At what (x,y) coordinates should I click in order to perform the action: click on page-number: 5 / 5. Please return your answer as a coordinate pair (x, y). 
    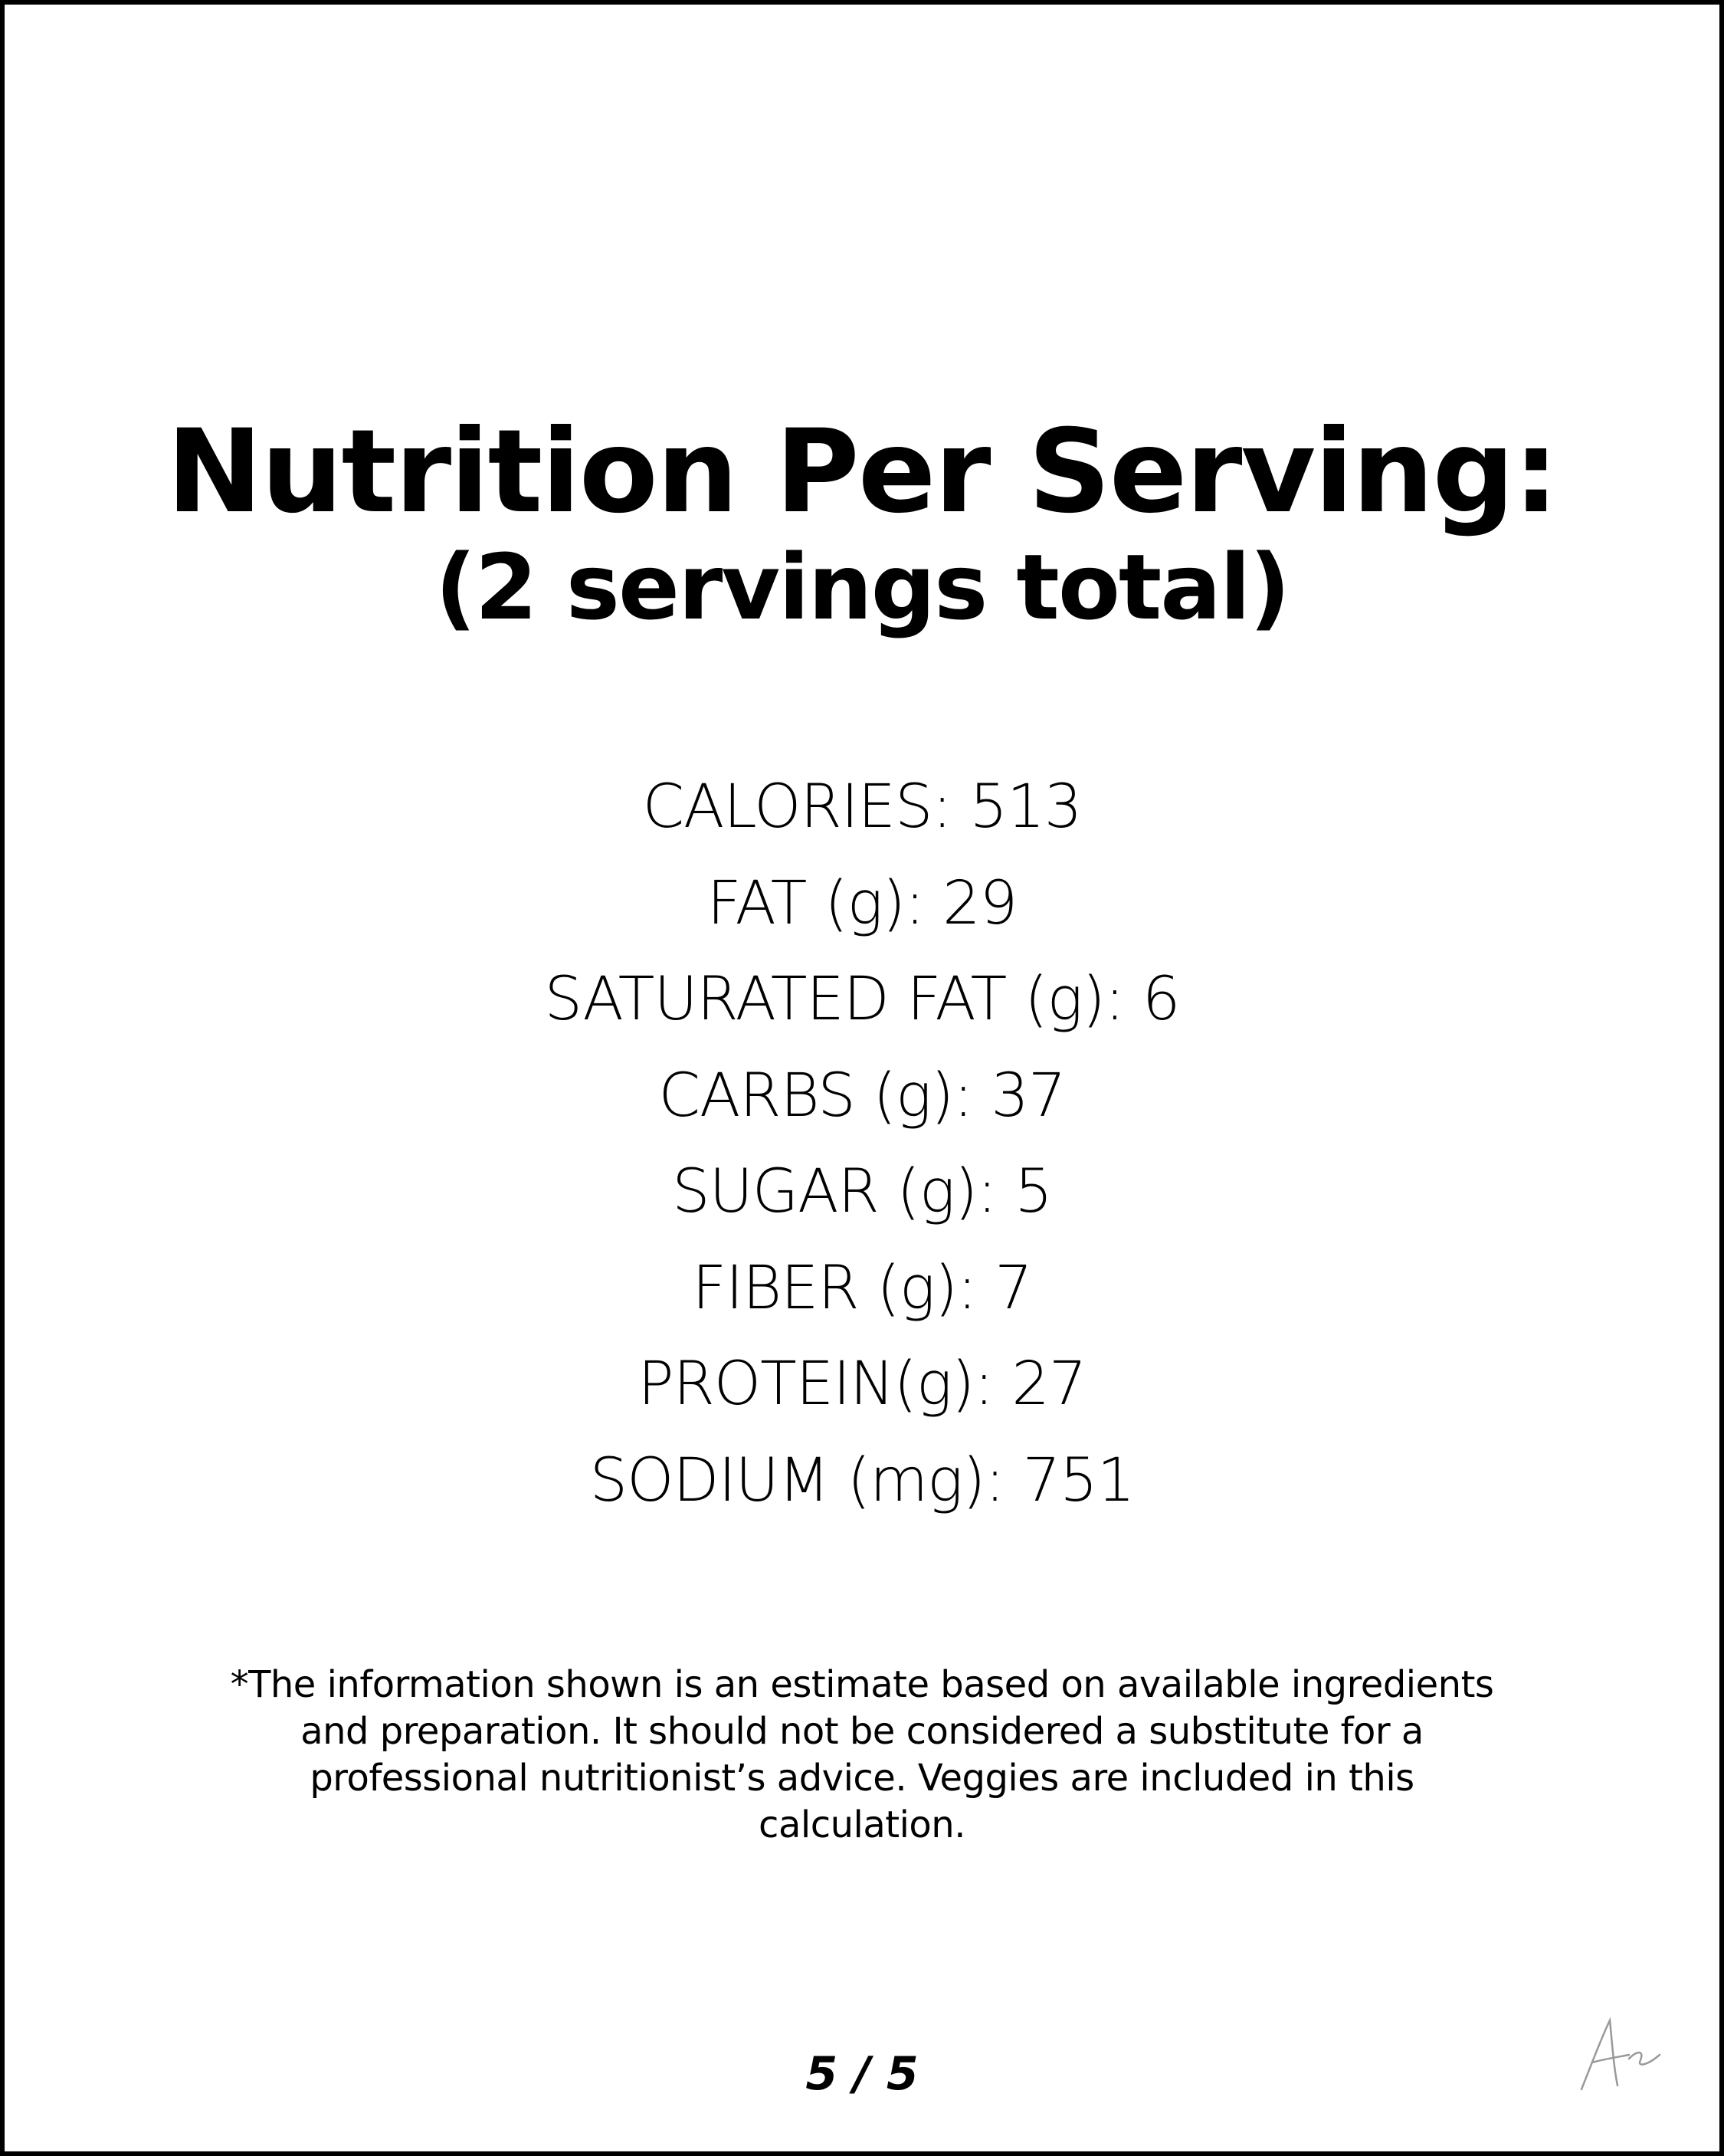
    Looking at the image, I should click on (862, 2074).